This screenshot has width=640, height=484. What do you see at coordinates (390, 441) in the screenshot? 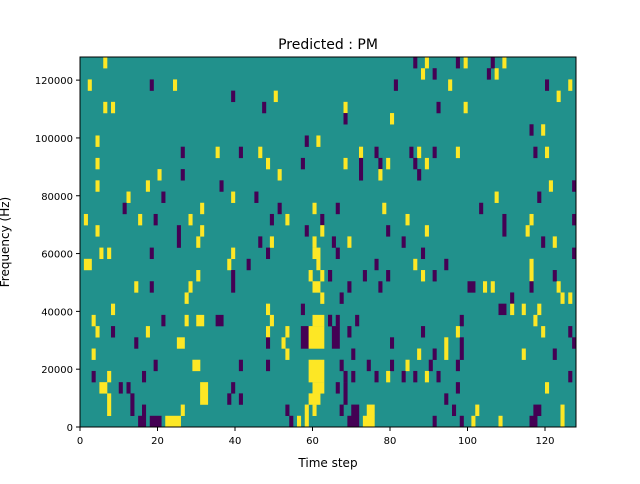
I see `x-tick-label: 80` at bounding box center [390, 441].